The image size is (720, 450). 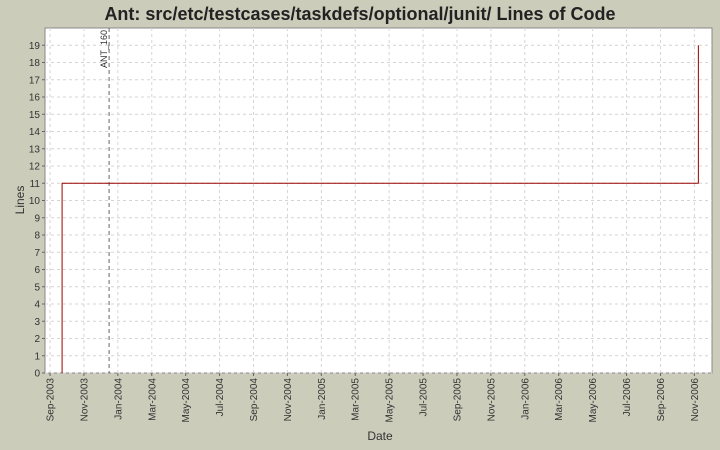 What do you see at coordinates (380, 436) in the screenshot?
I see `x-axis-label: Date` at bounding box center [380, 436].